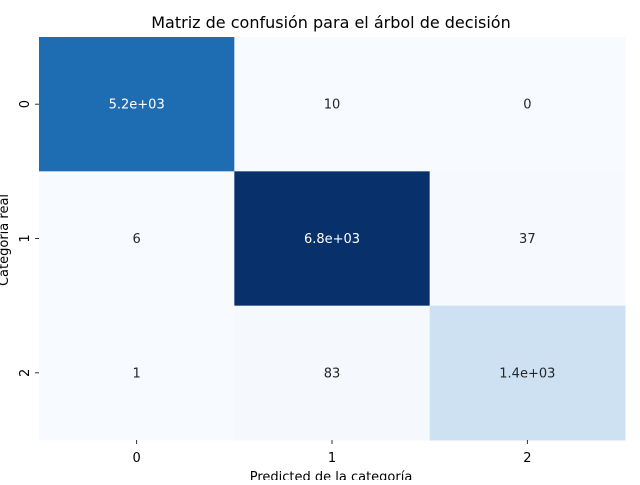  I want to click on y-axis-label: Categoría real, so click(6, 240).